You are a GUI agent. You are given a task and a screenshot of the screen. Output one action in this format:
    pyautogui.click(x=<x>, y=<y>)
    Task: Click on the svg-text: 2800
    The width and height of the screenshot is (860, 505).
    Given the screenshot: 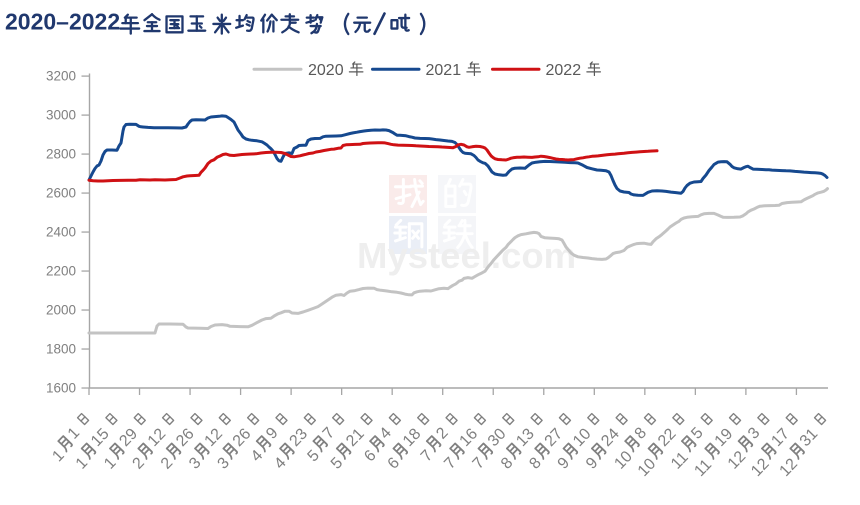 What is the action you would take?
    pyautogui.click(x=61, y=154)
    